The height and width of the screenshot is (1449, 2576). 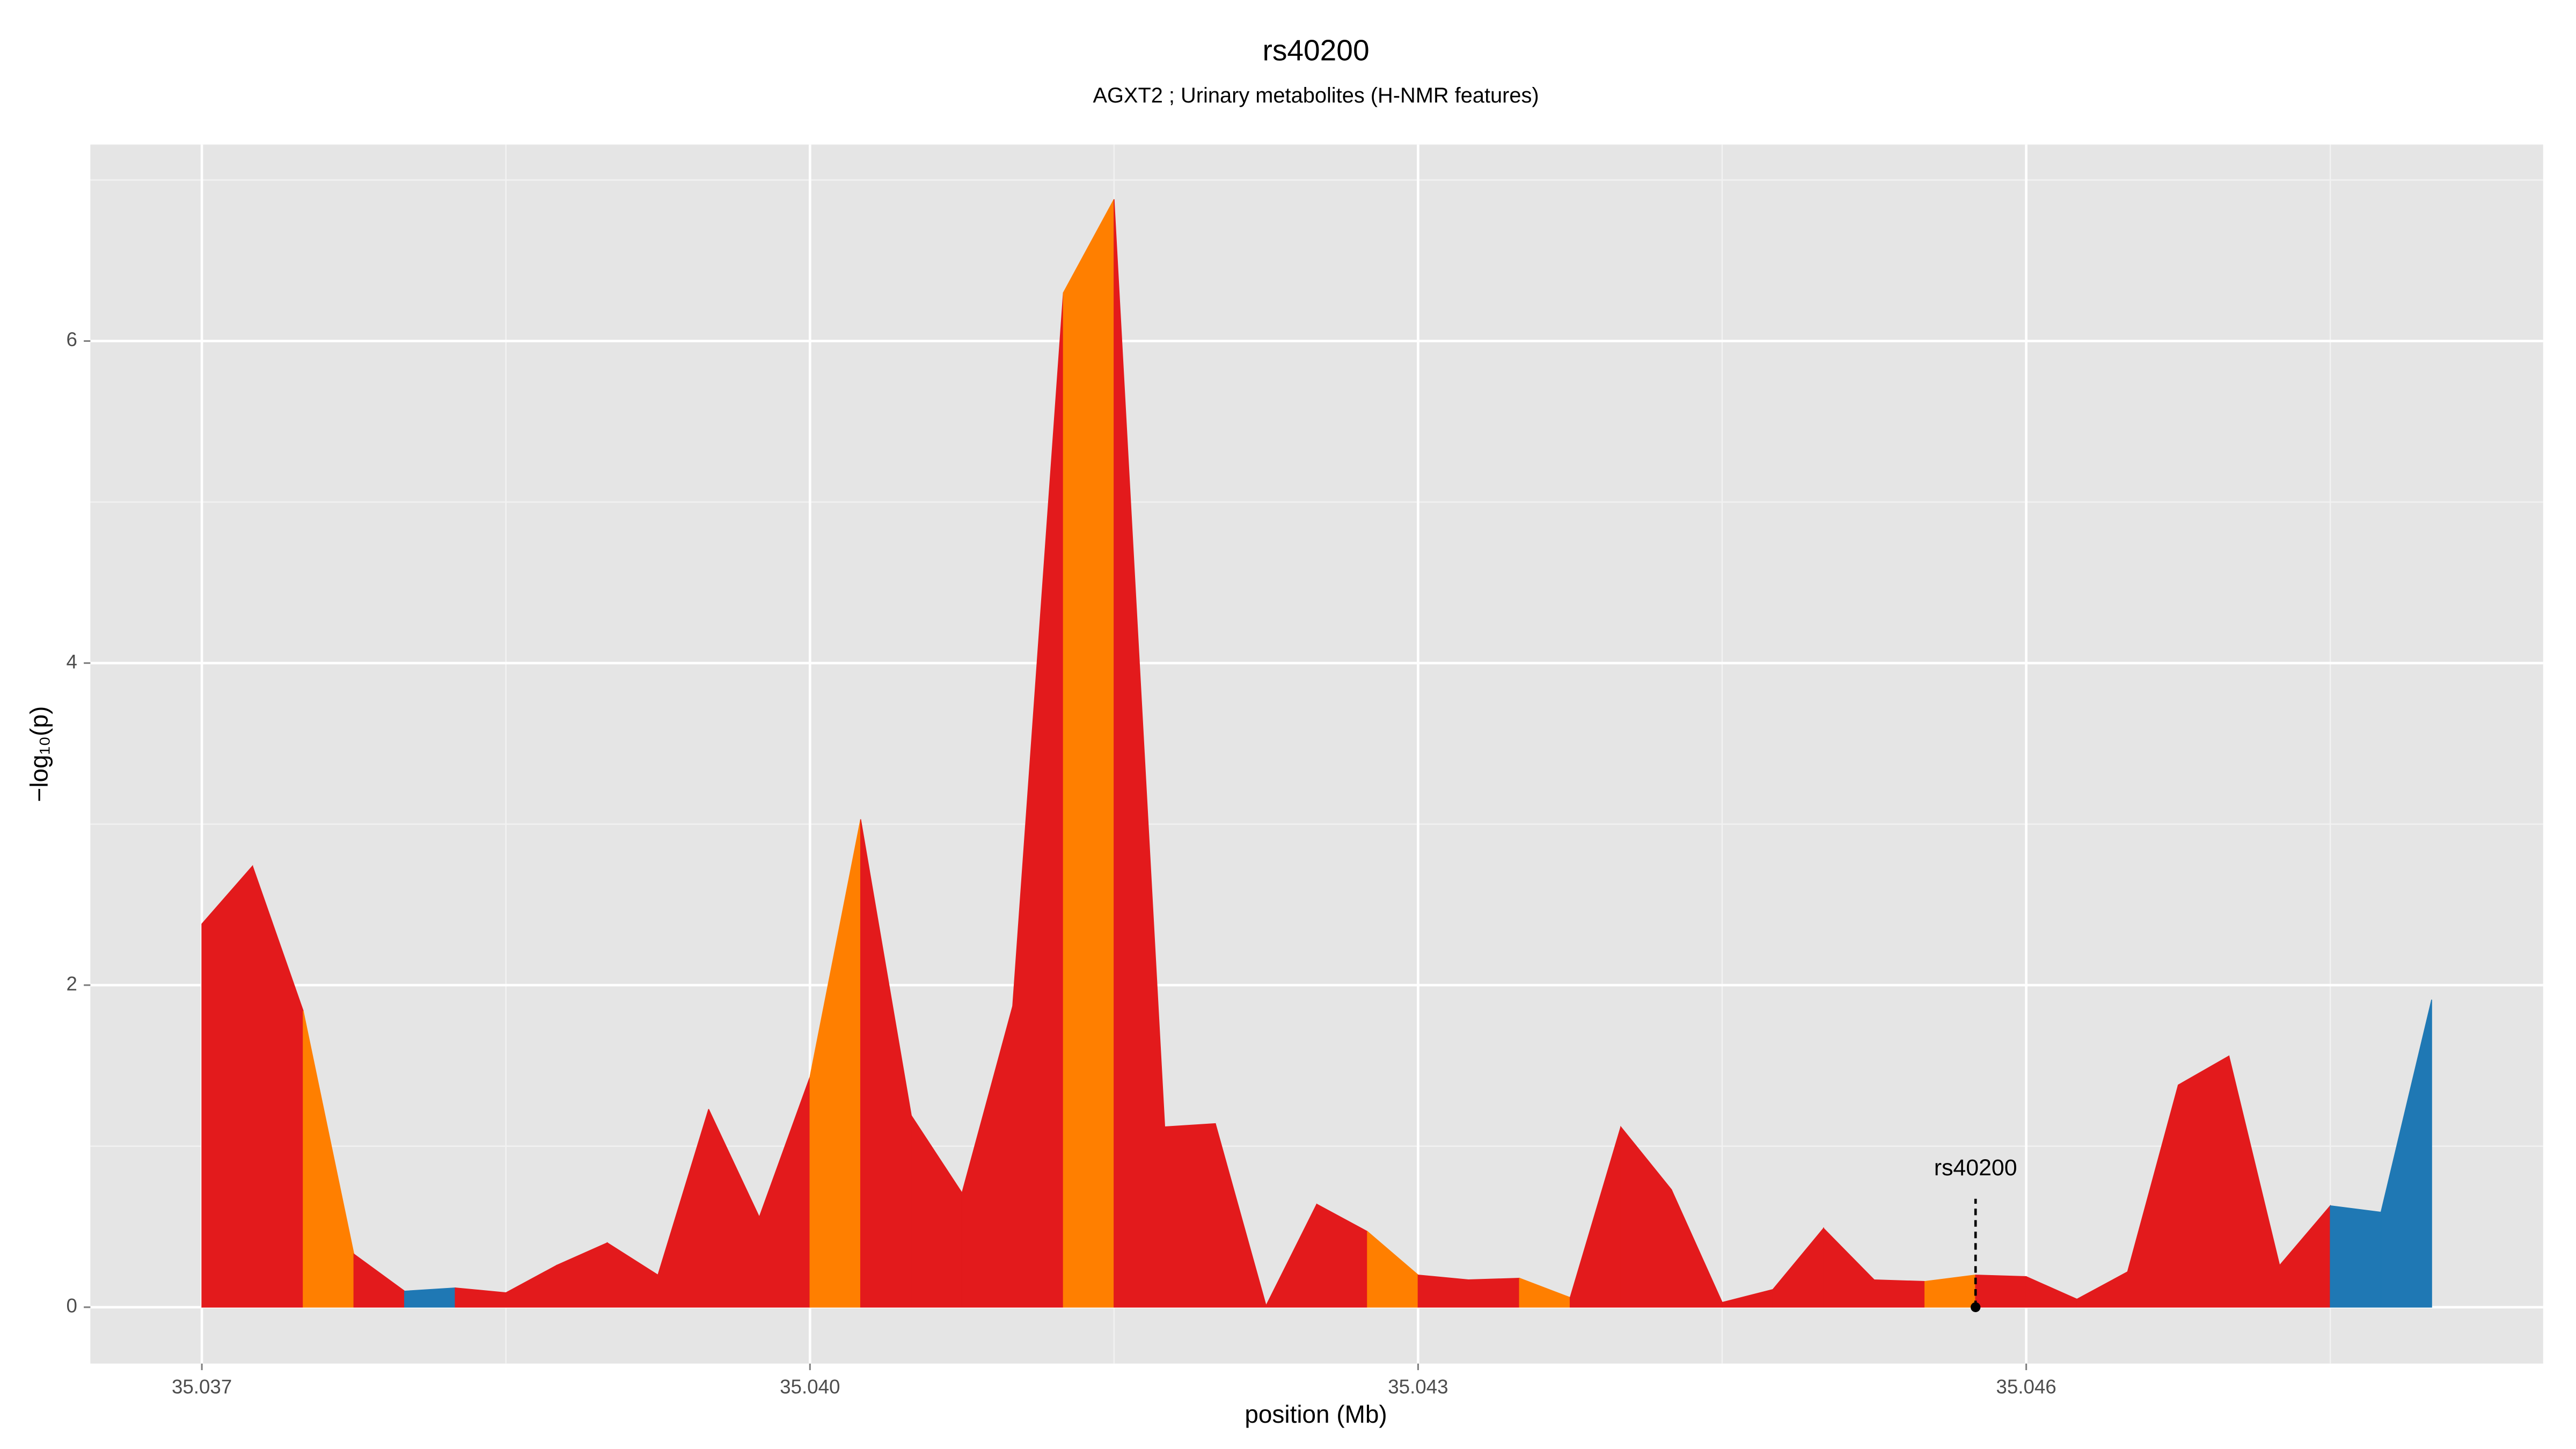 What do you see at coordinates (1975, 1168) in the screenshot?
I see `annotation-label: rs40200` at bounding box center [1975, 1168].